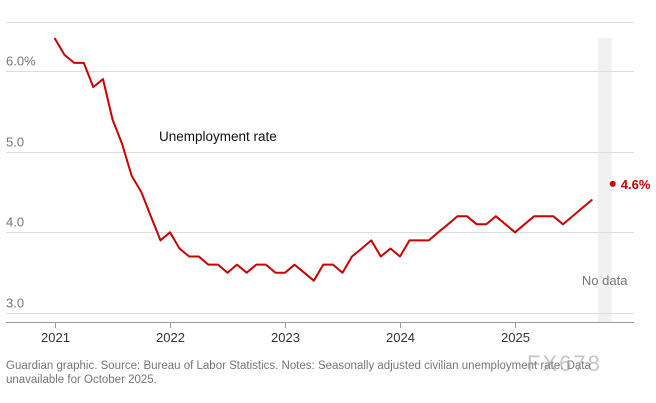  What do you see at coordinates (285, 337) in the screenshot?
I see `x-tick-label: 2023` at bounding box center [285, 337].